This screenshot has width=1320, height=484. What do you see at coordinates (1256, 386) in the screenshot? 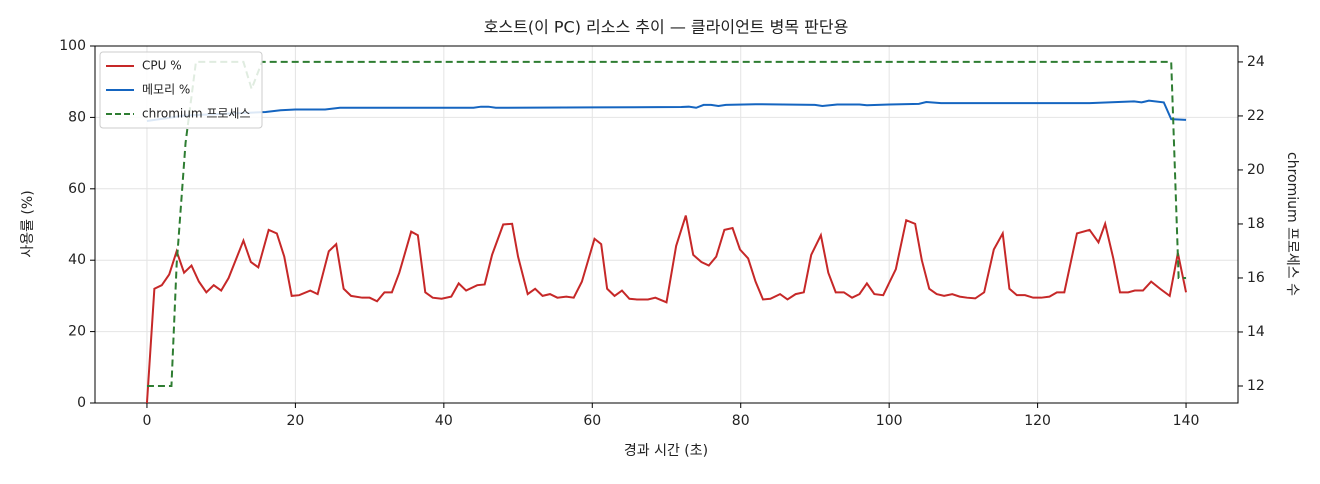
I see `y2-tick-label: 12` at bounding box center [1256, 386].